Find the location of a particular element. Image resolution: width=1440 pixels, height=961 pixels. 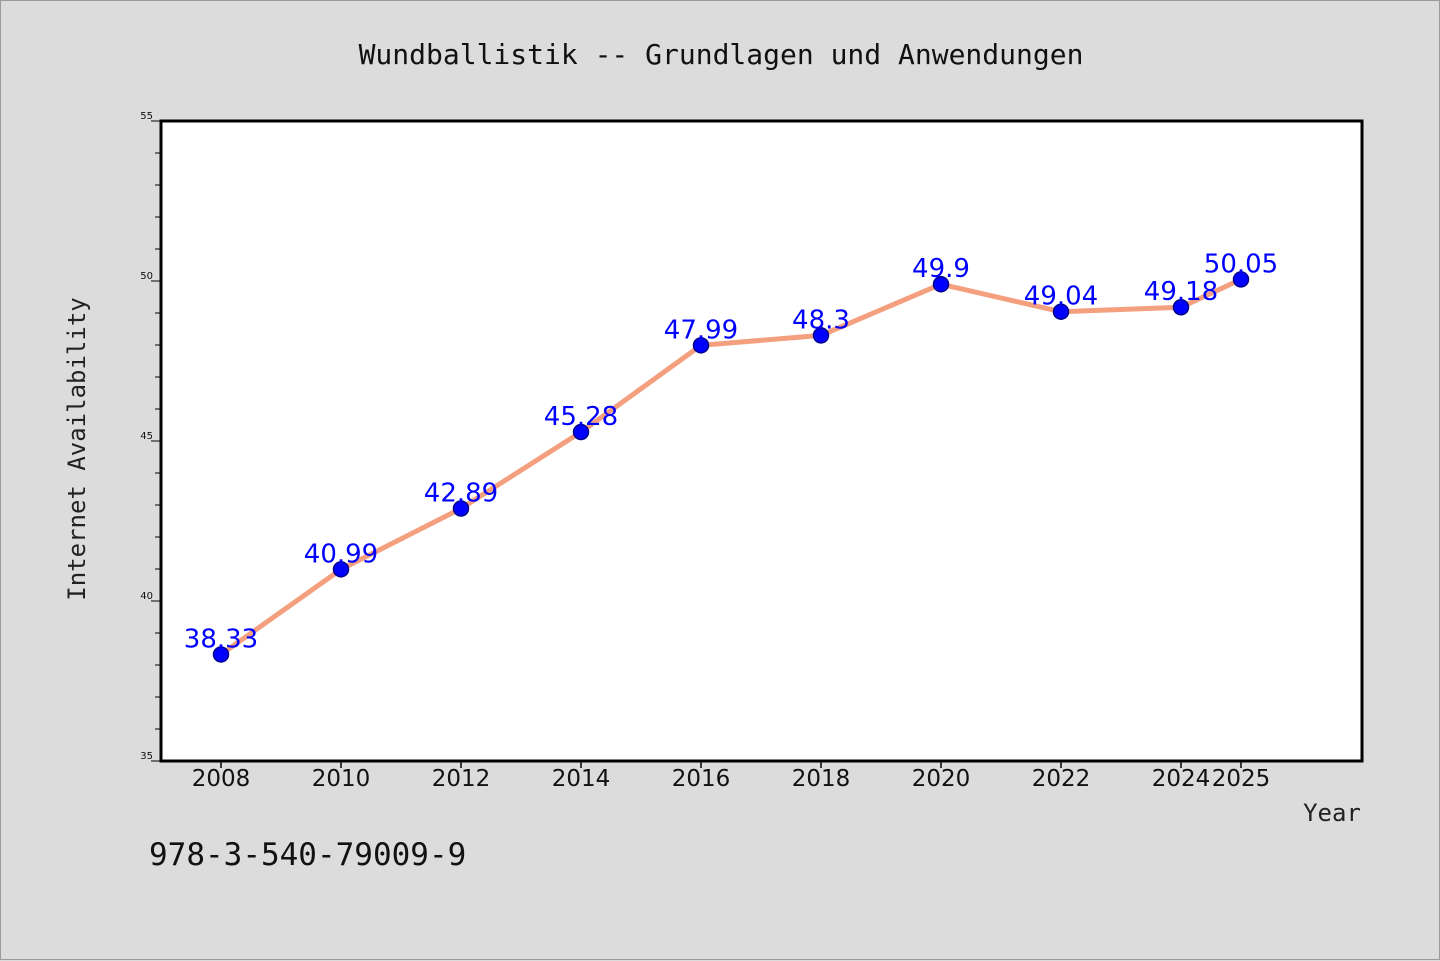

y-tick-label: 50 is located at coordinates (146, 276).